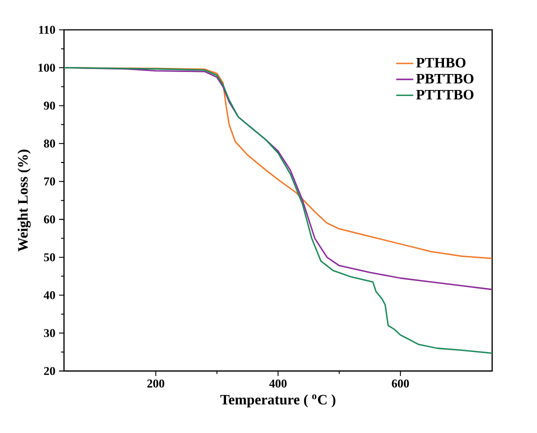 The image size is (537, 433). I want to click on y-tick-label: 20, so click(50, 371).